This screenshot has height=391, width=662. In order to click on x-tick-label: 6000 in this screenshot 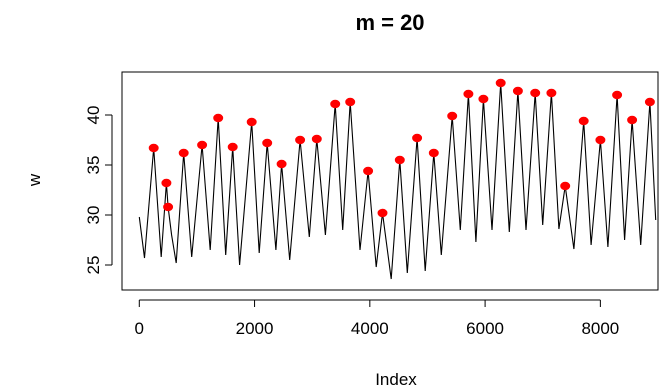, I will do `click(485, 328)`.